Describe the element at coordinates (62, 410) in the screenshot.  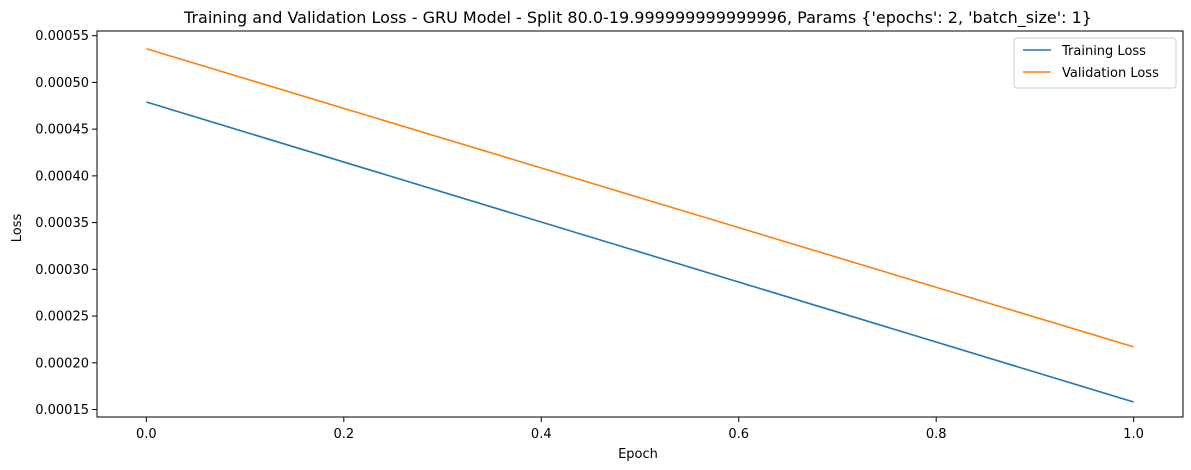
I see `y-tick-label: 0.00015` at that location.